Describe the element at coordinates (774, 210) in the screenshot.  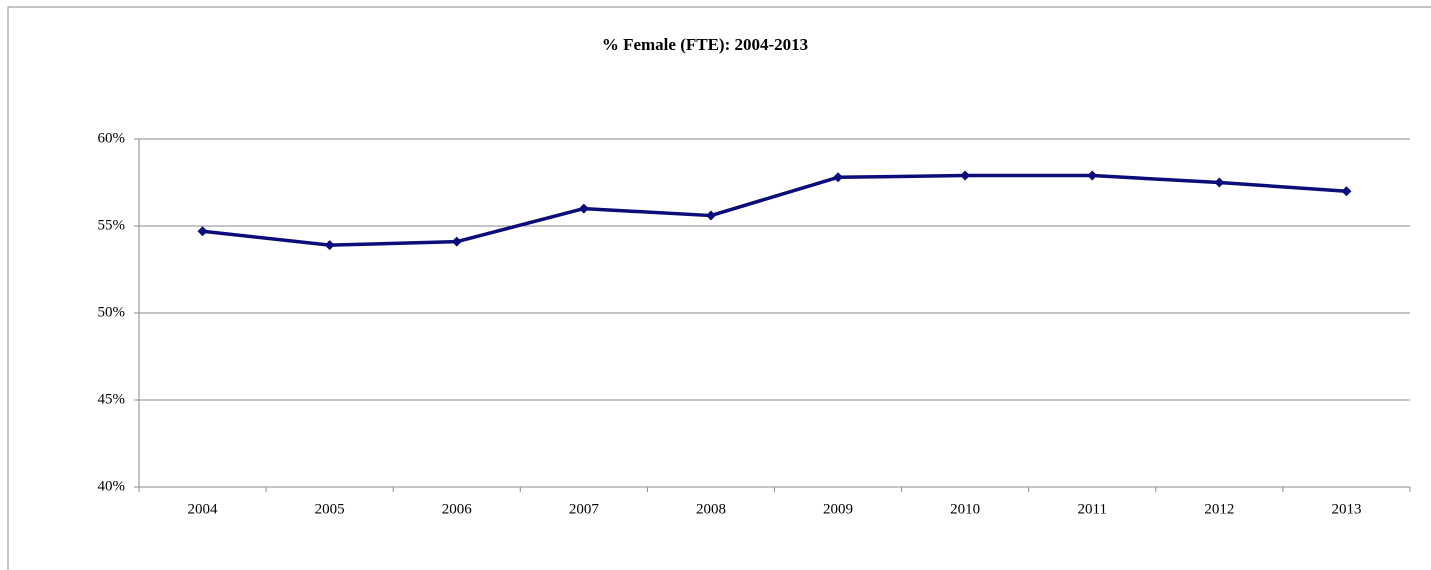
I see `data-line` at that location.